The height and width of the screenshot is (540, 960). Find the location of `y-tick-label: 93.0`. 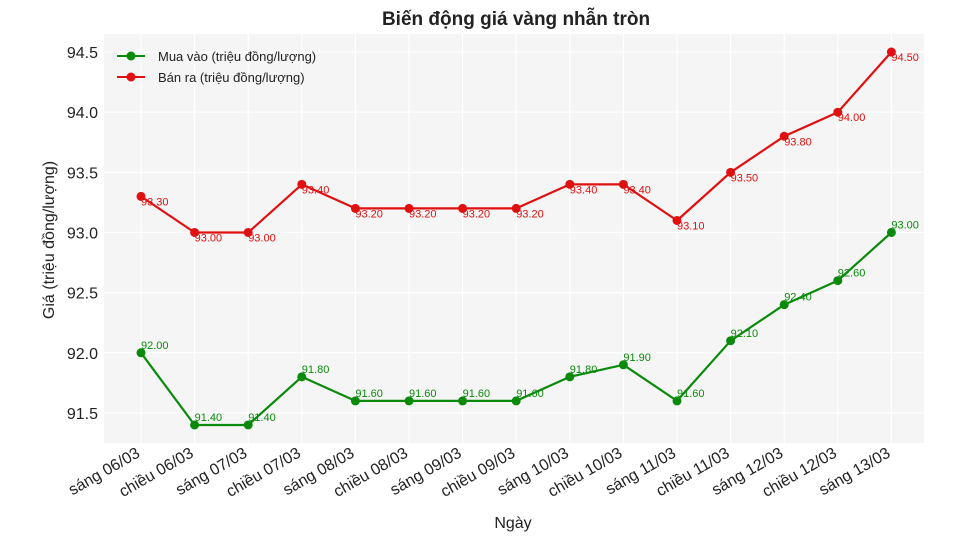

y-tick-label: 93.0 is located at coordinates (82, 233).